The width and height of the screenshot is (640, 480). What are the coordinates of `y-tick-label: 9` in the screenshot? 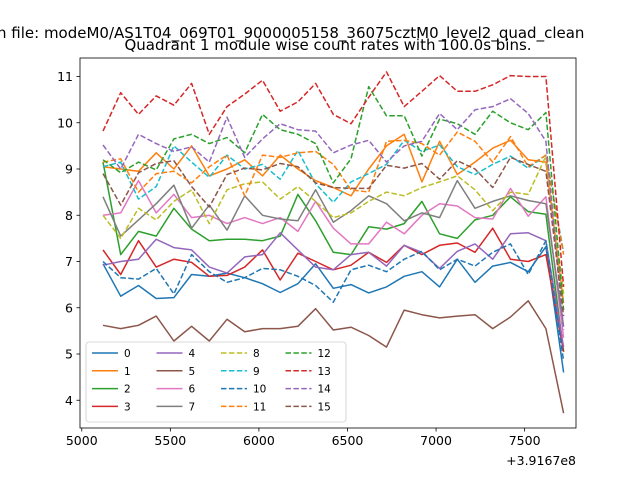 It's located at (69, 169).